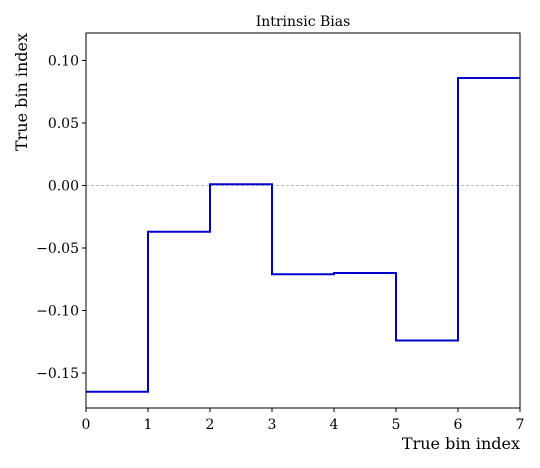 This screenshot has width=540, height=468. I want to click on x-tick-label: 5, so click(396, 425).